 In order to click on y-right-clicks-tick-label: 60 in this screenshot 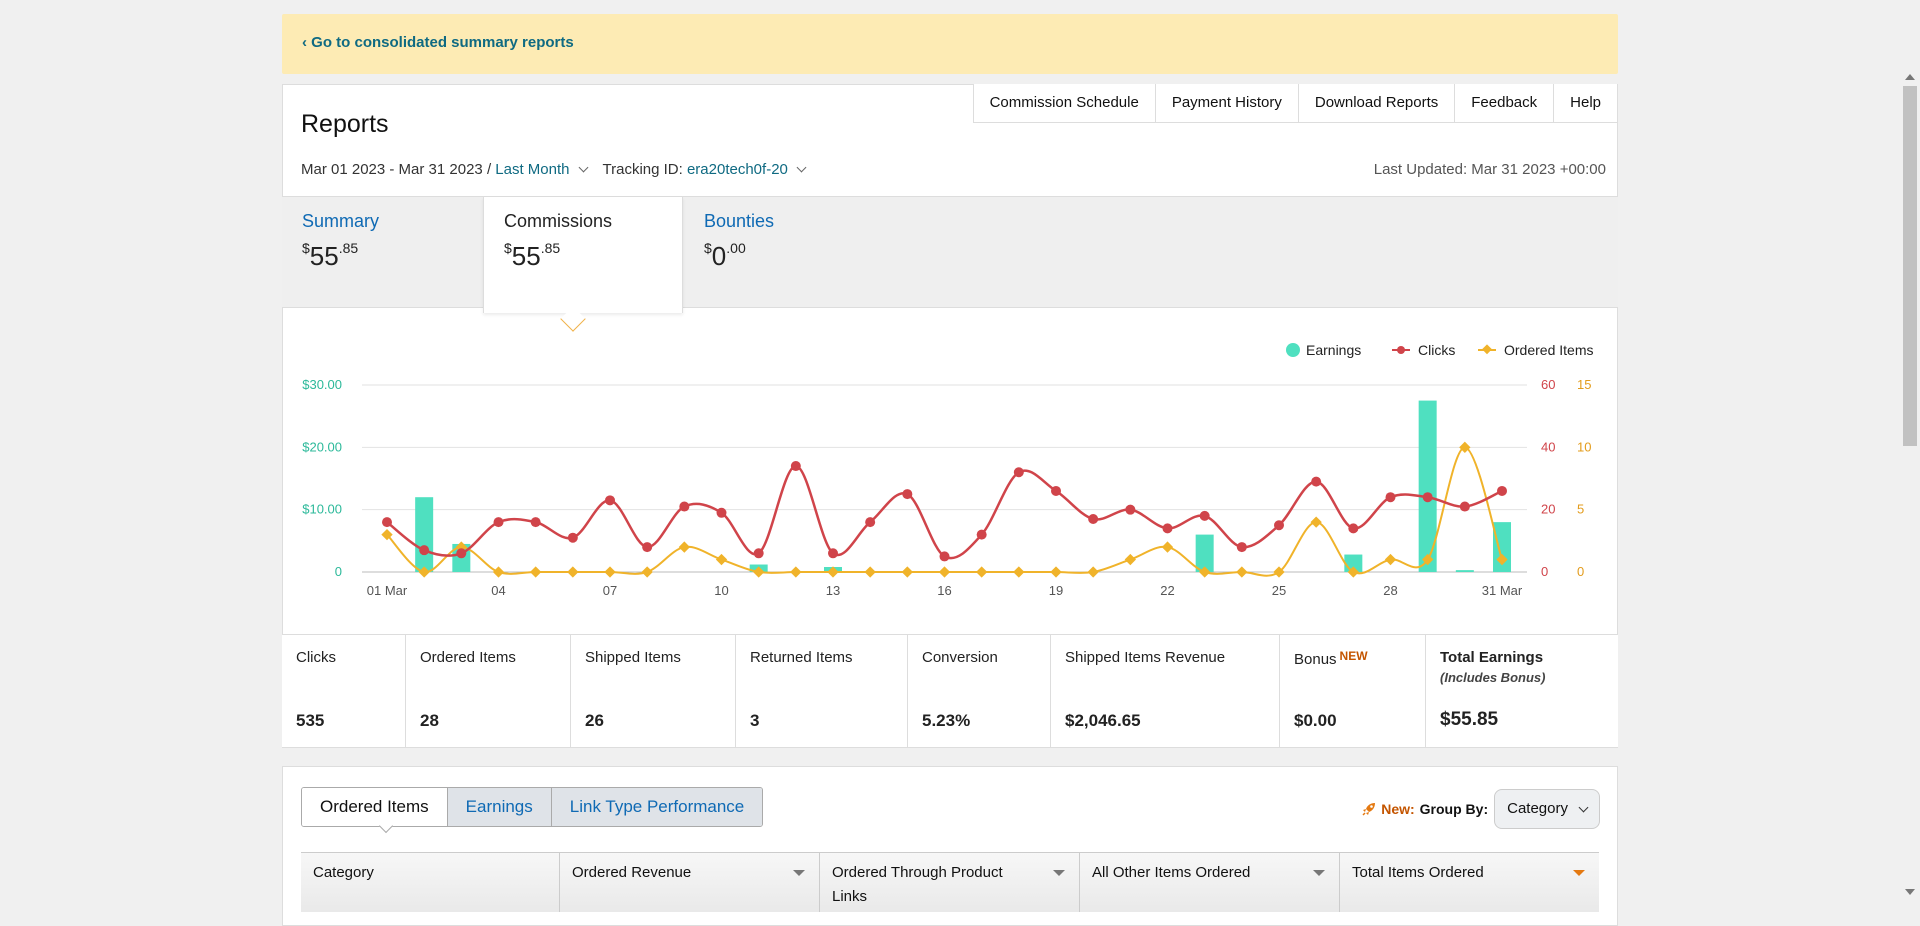, I will do `click(1548, 384)`.